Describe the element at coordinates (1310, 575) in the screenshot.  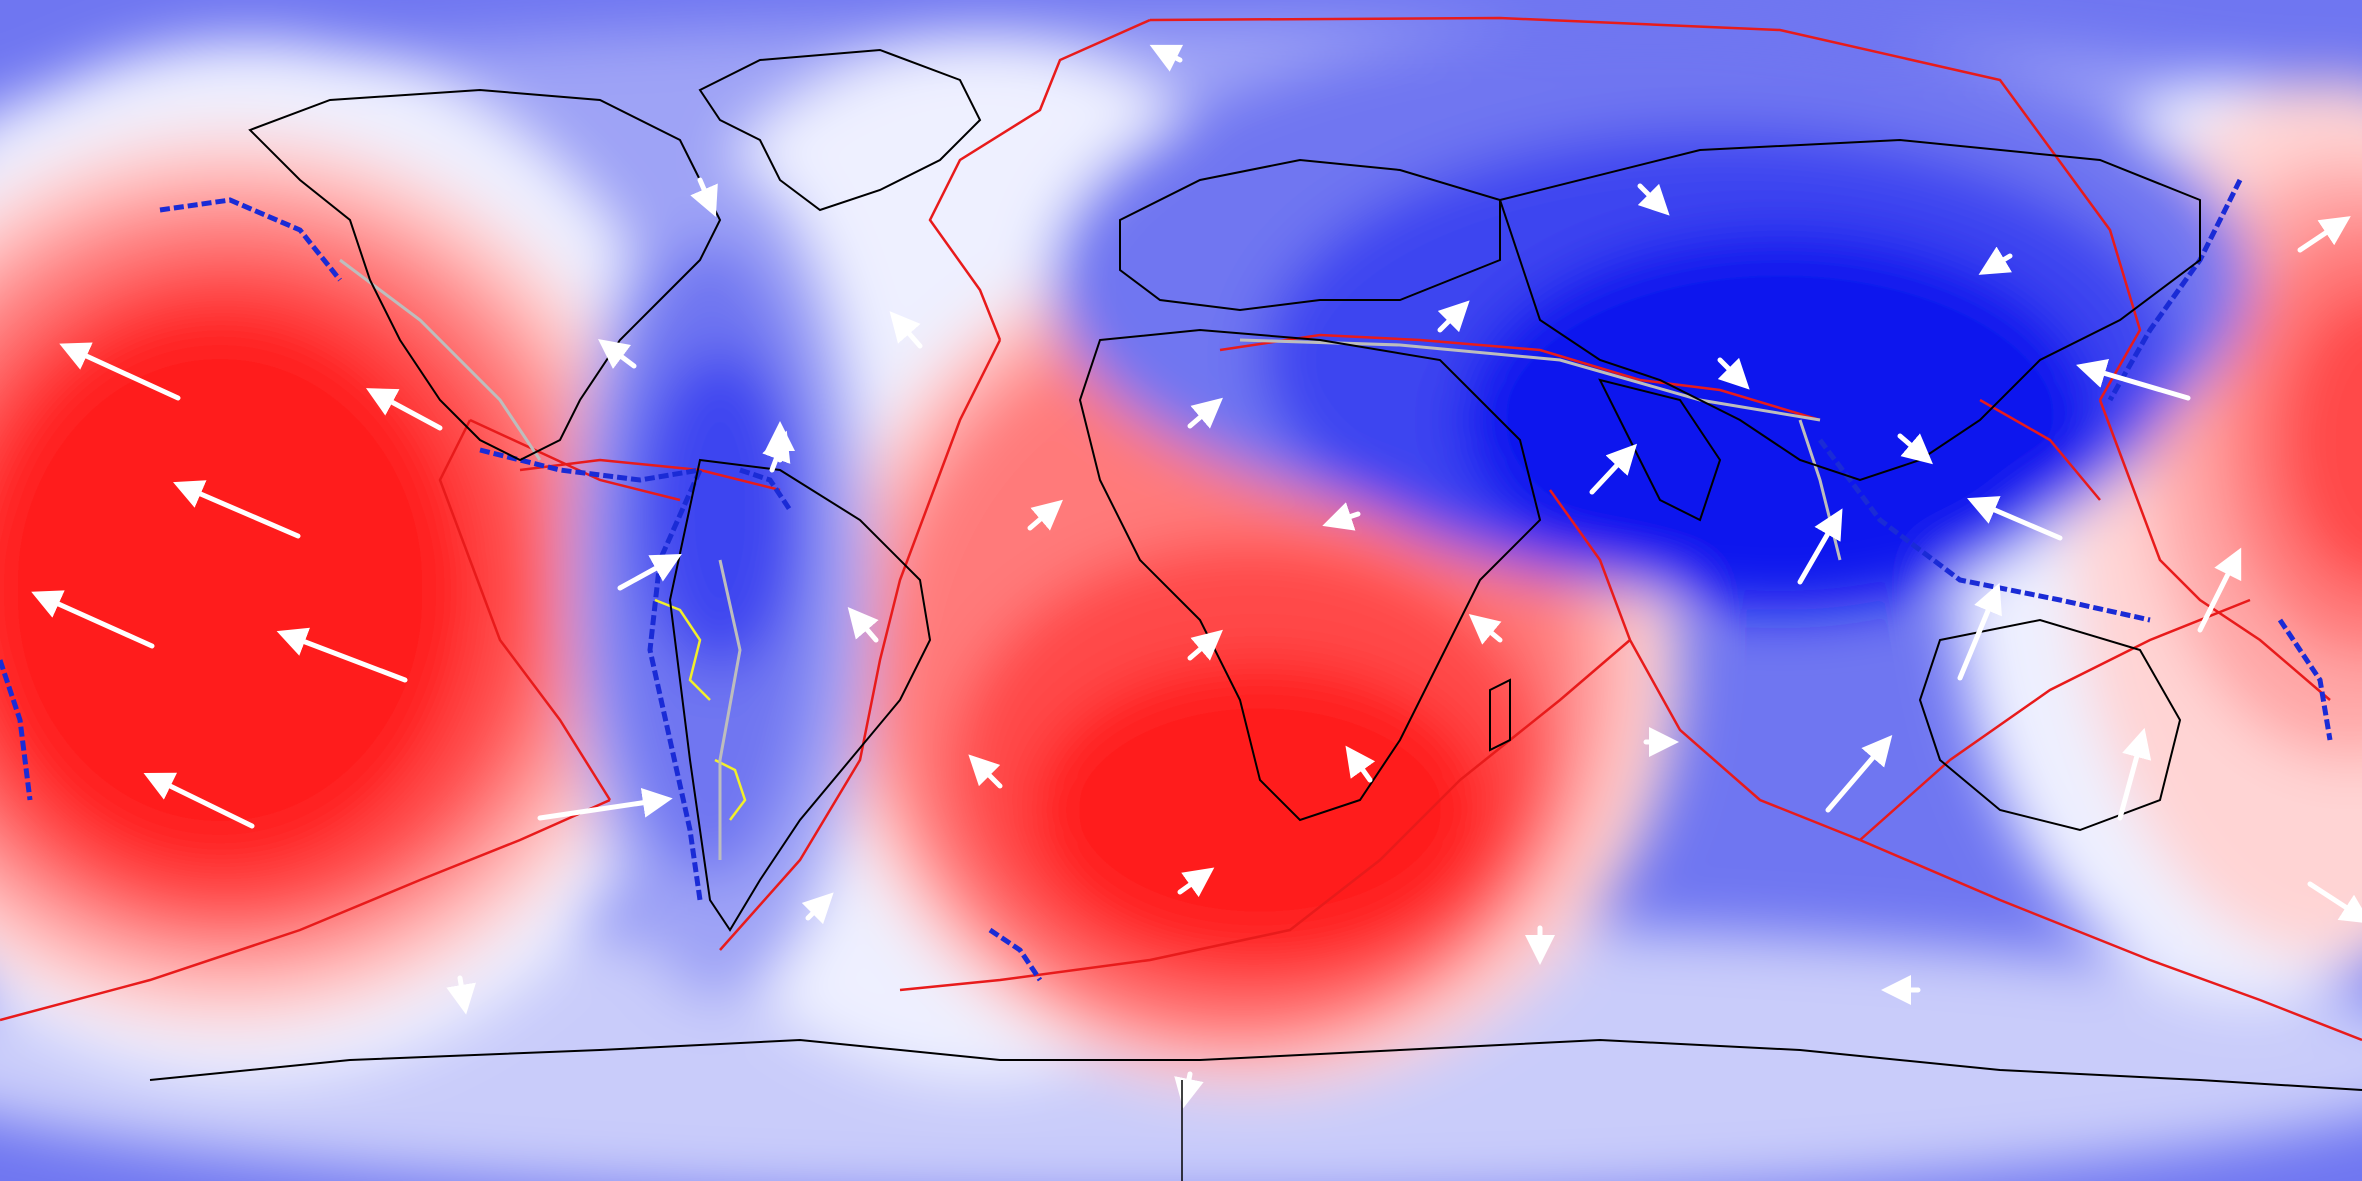
I see `coast-africa` at that location.